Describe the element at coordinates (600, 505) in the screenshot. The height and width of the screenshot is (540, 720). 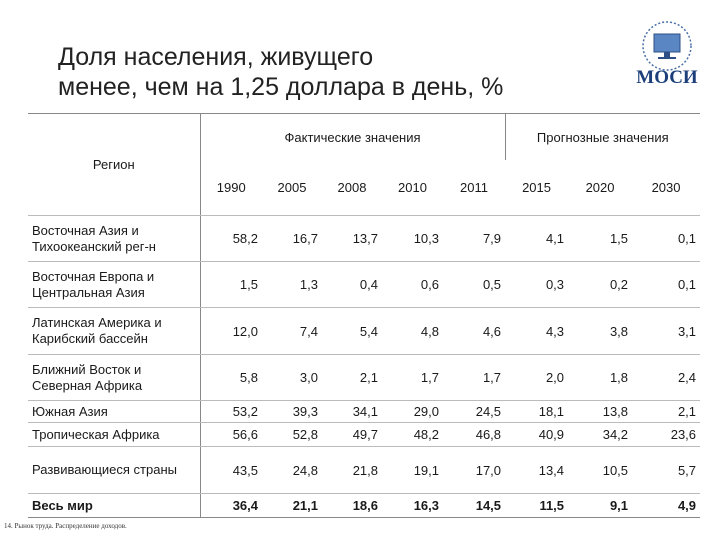
I see `value-cell: 9,1` at that location.